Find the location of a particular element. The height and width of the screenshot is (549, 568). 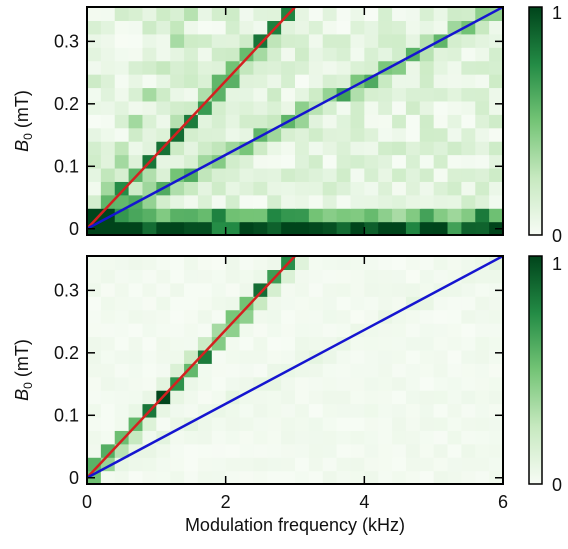

ylabel-symbol: B is located at coordinates (22, 146).